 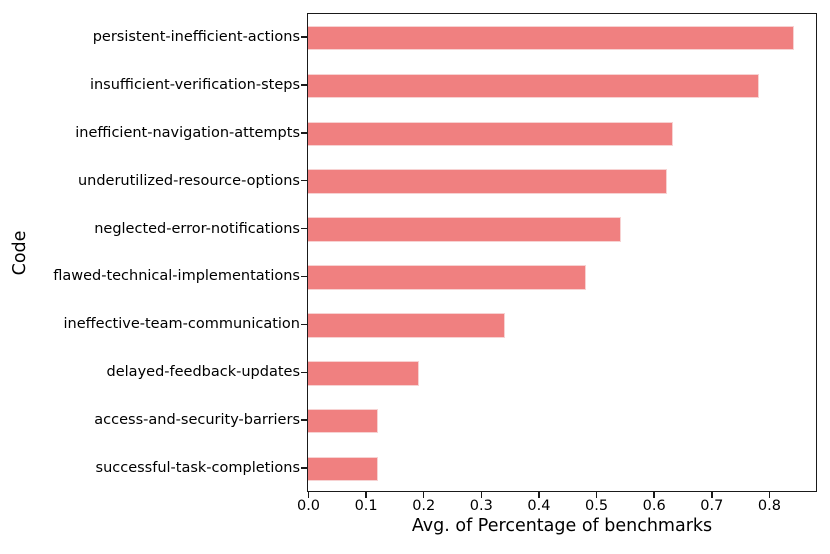 What do you see at coordinates (424, 506) in the screenshot?
I see `x-tick-label: 0.2` at bounding box center [424, 506].